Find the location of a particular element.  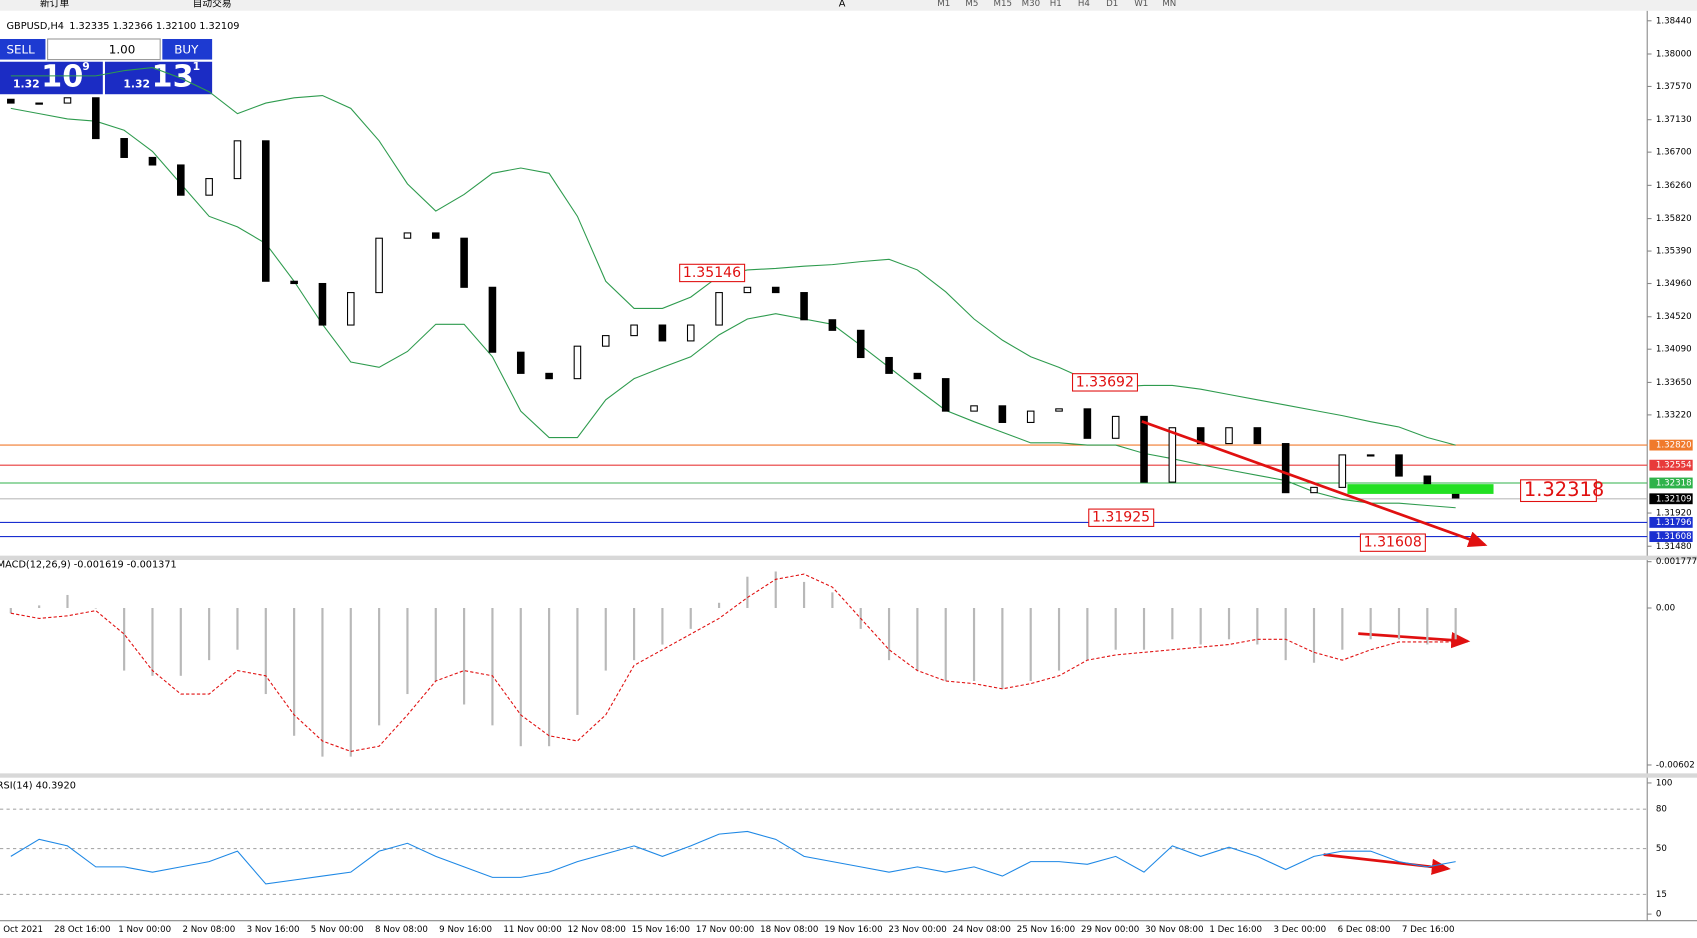

symbol: GBPUSD,H4 is located at coordinates (34, 26).